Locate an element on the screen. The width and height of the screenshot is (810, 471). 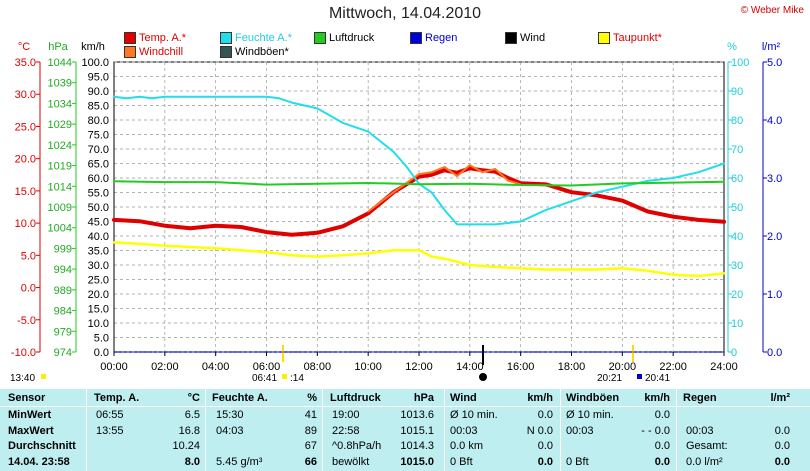
temp-tick-label: 0.0 is located at coordinates (28, 289).